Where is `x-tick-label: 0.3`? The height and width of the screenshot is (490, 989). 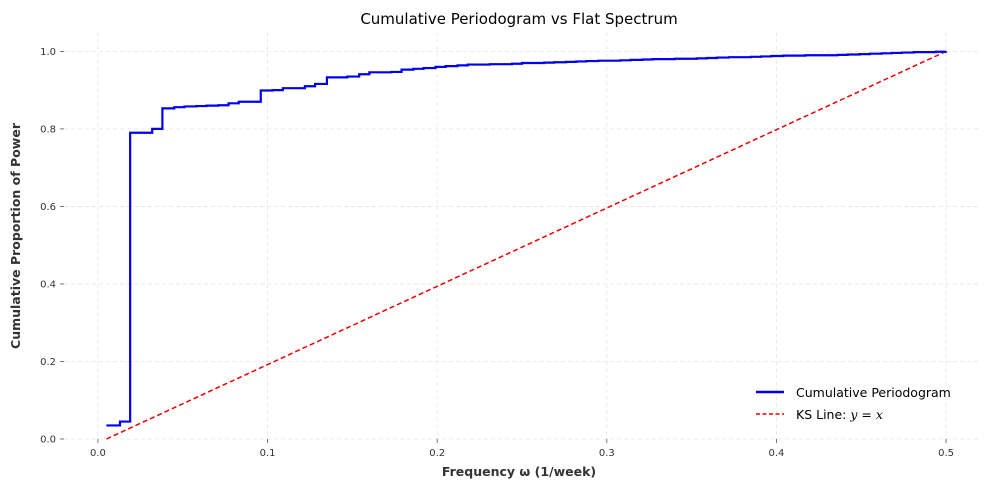
x-tick-label: 0.3 is located at coordinates (607, 453).